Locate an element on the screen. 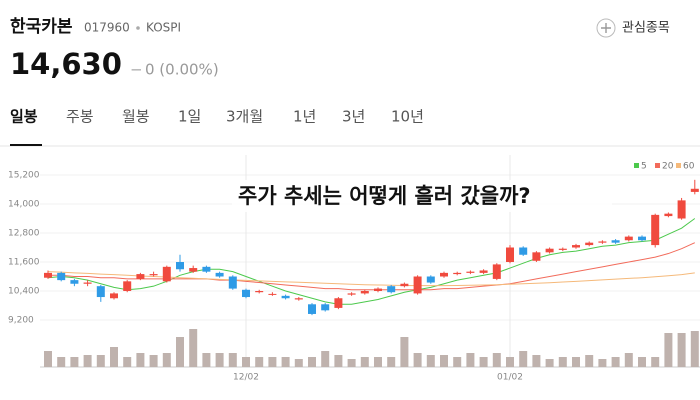 This screenshot has width=700, height=400. overlay-text: 주가 추세는 어떻게 흘러 갔을까? is located at coordinates (384, 196).